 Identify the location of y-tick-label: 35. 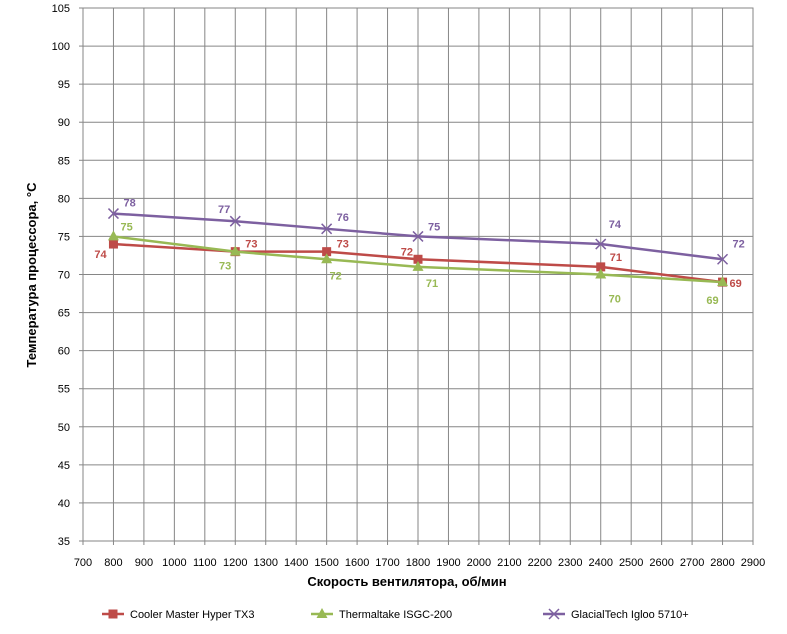
(64, 542).